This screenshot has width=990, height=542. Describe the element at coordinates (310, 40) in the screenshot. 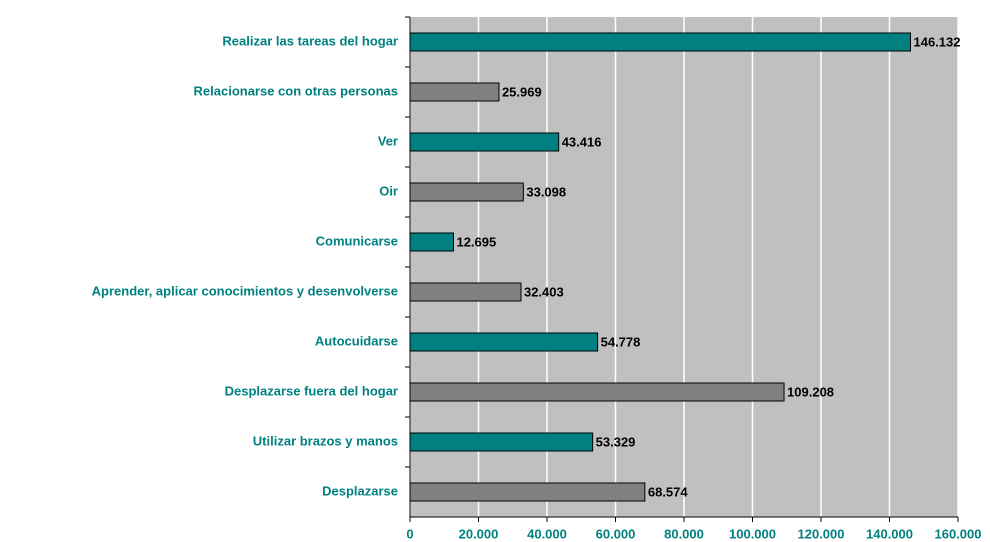

I see `y-tick-label: Realizar las tareas del hogar` at that location.